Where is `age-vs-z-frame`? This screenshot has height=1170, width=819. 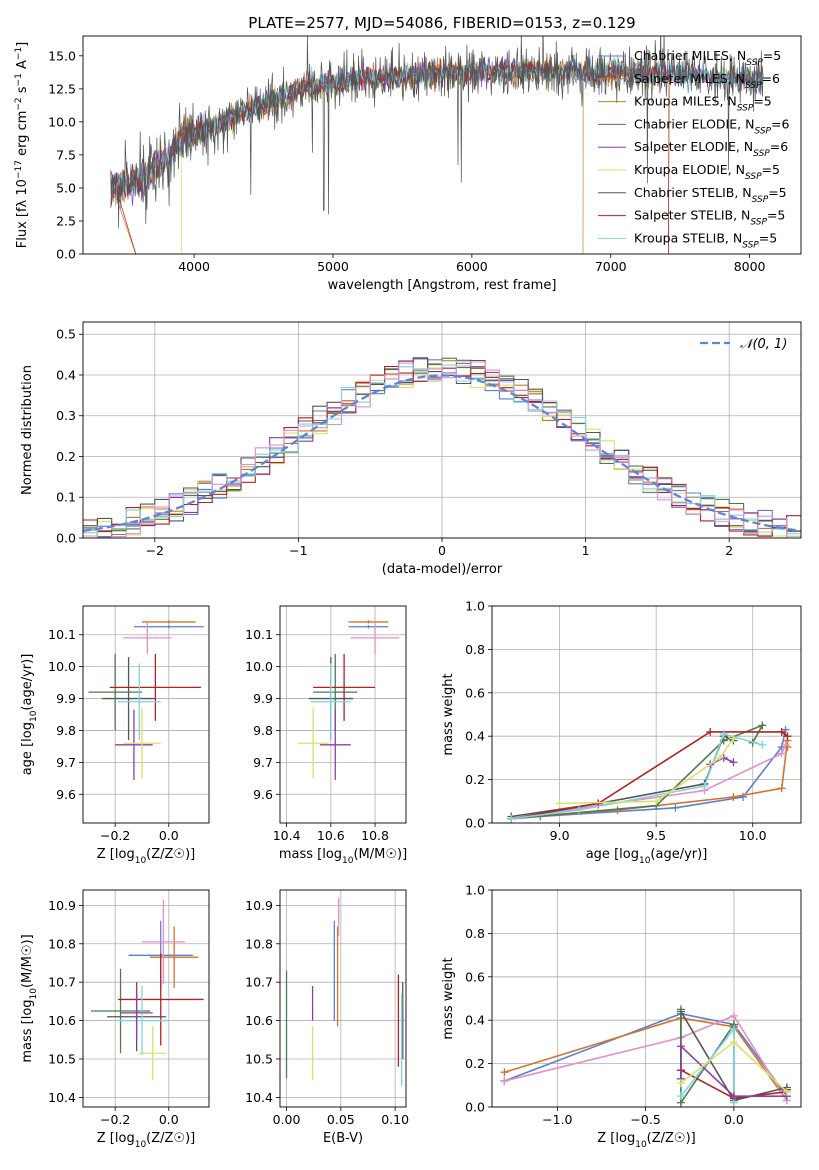 age-vs-z-frame is located at coordinates (146, 714).